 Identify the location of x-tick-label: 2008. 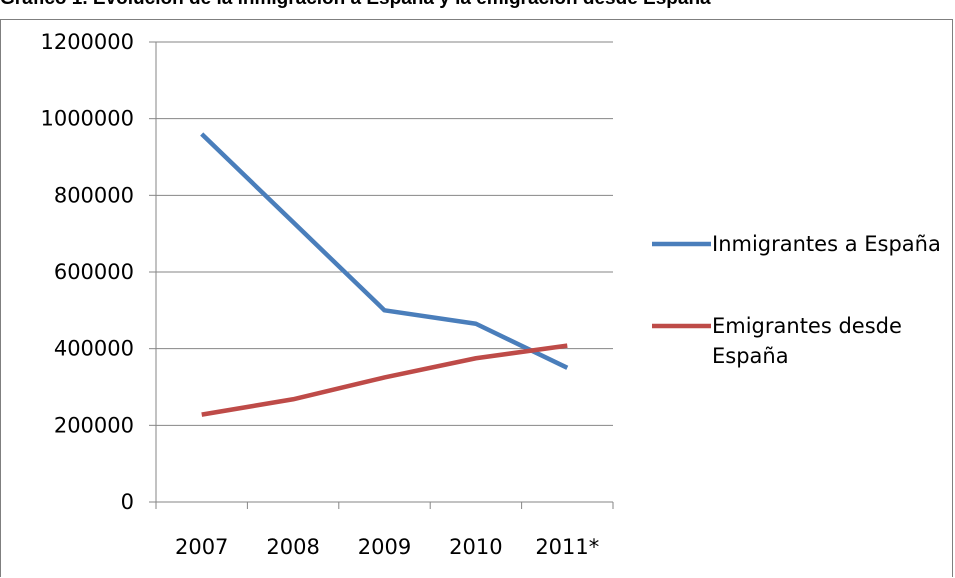
(292, 547).